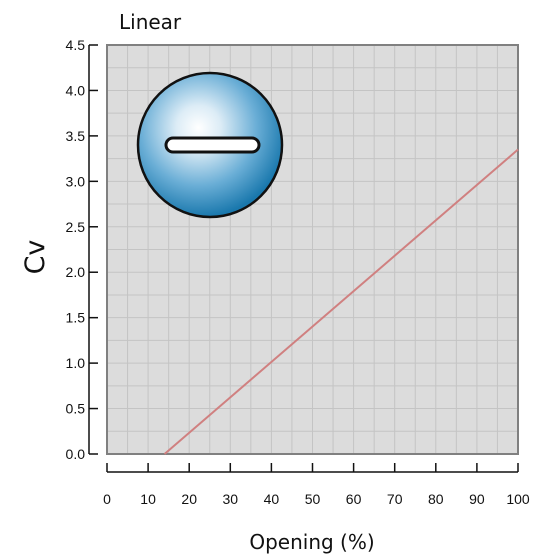 The height and width of the screenshot is (559, 554). What do you see at coordinates (35, 257) in the screenshot?
I see `y-axis-title: Cv` at bounding box center [35, 257].